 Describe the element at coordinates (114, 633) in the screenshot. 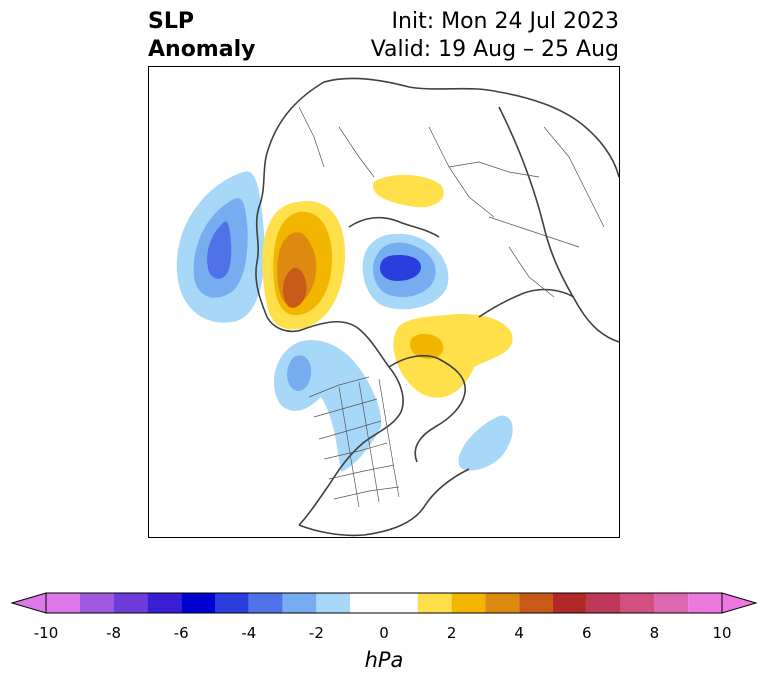

I see `colorbar-tick-label: -8` at that location.